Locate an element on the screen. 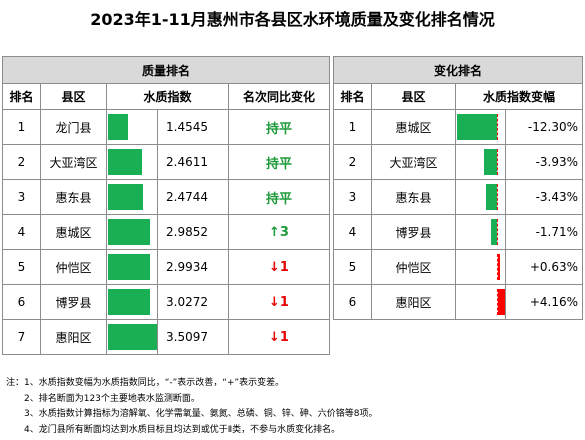  table-row: 6 博罗县 3.0272 ↓1 is located at coordinates (166, 302).